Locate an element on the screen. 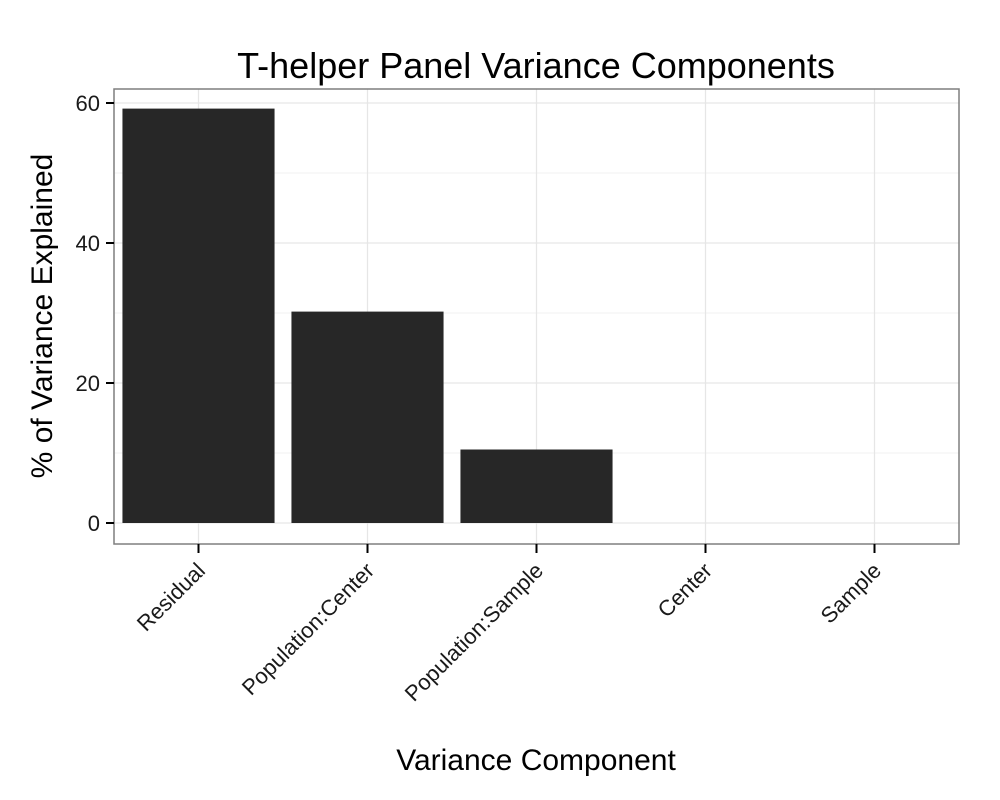 Image resolution: width=1000 pixels, height=800 pixels. bar-population-center is located at coordinates (367, 417).